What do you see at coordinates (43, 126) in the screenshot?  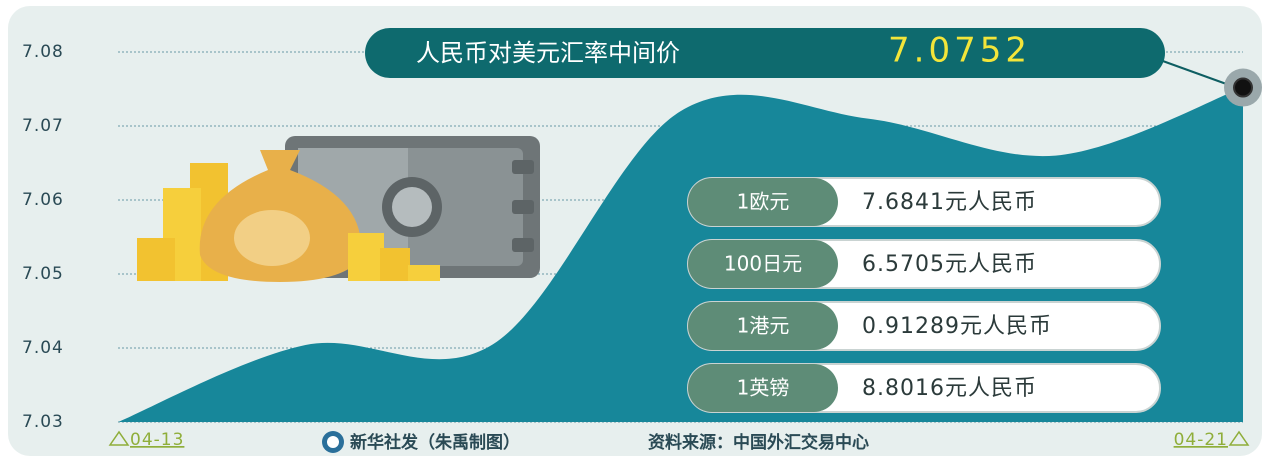 I see `y-tick-label: 7.07` at bounding box center [43, 126].